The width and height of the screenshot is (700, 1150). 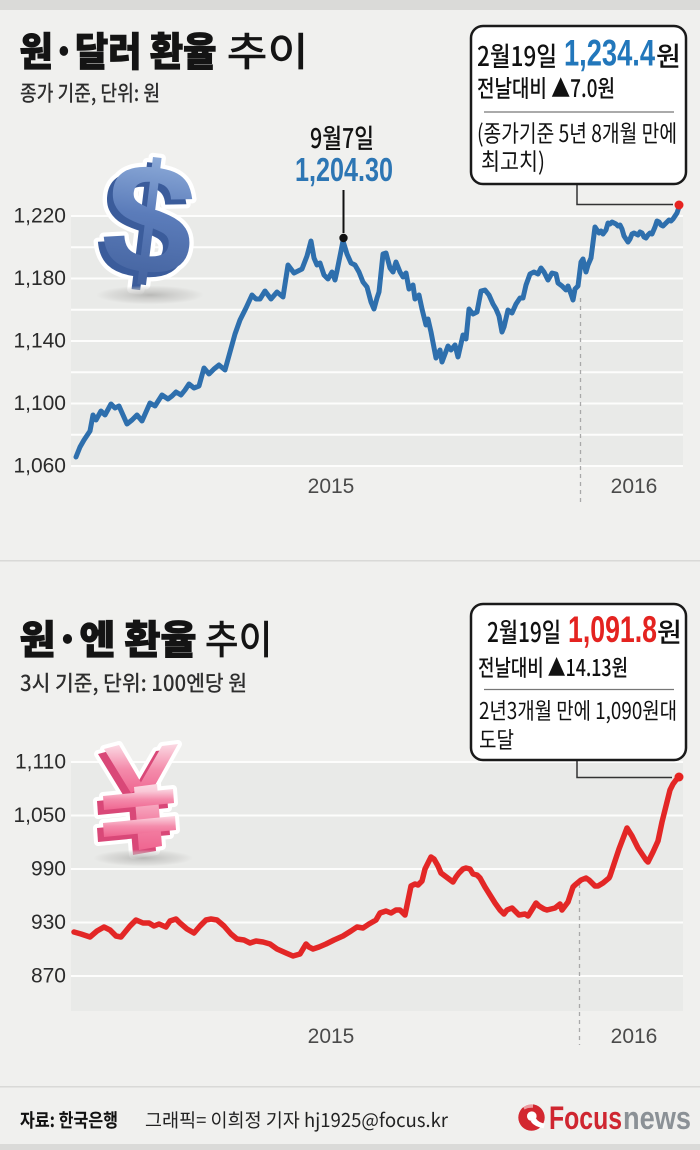 What do you see at coordinates (609, 53) in the screenshot?
I see `svg-text: 1,234.4` at bounding box center [609, 53].